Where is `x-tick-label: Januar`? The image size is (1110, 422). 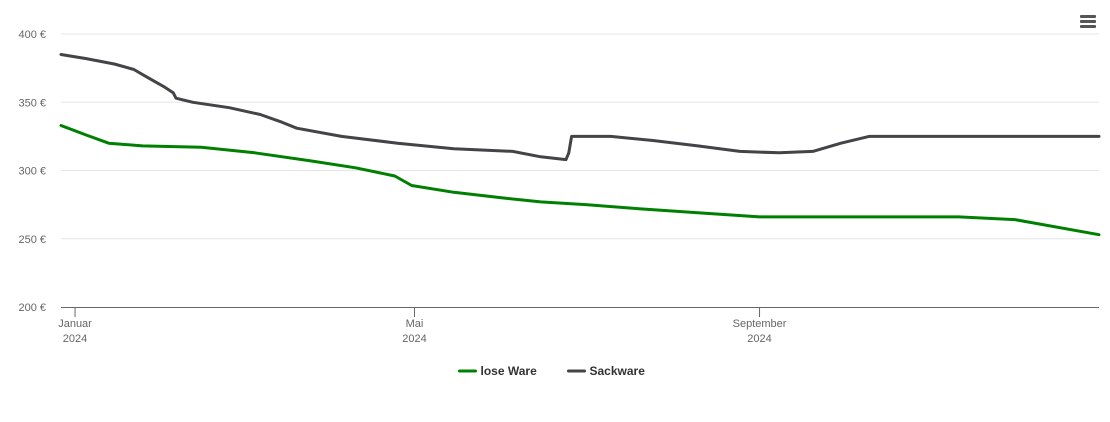
x-tick-label: Januar is located at coordinates (75, 324).